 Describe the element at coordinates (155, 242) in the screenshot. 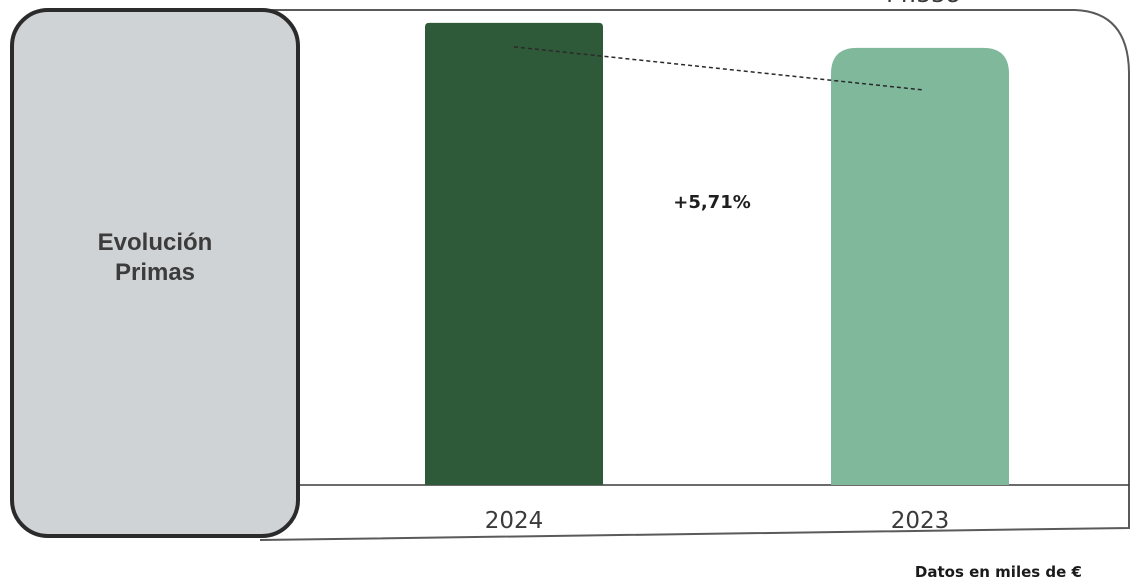

I see `chart-title-line-1: Evolución` at that location.